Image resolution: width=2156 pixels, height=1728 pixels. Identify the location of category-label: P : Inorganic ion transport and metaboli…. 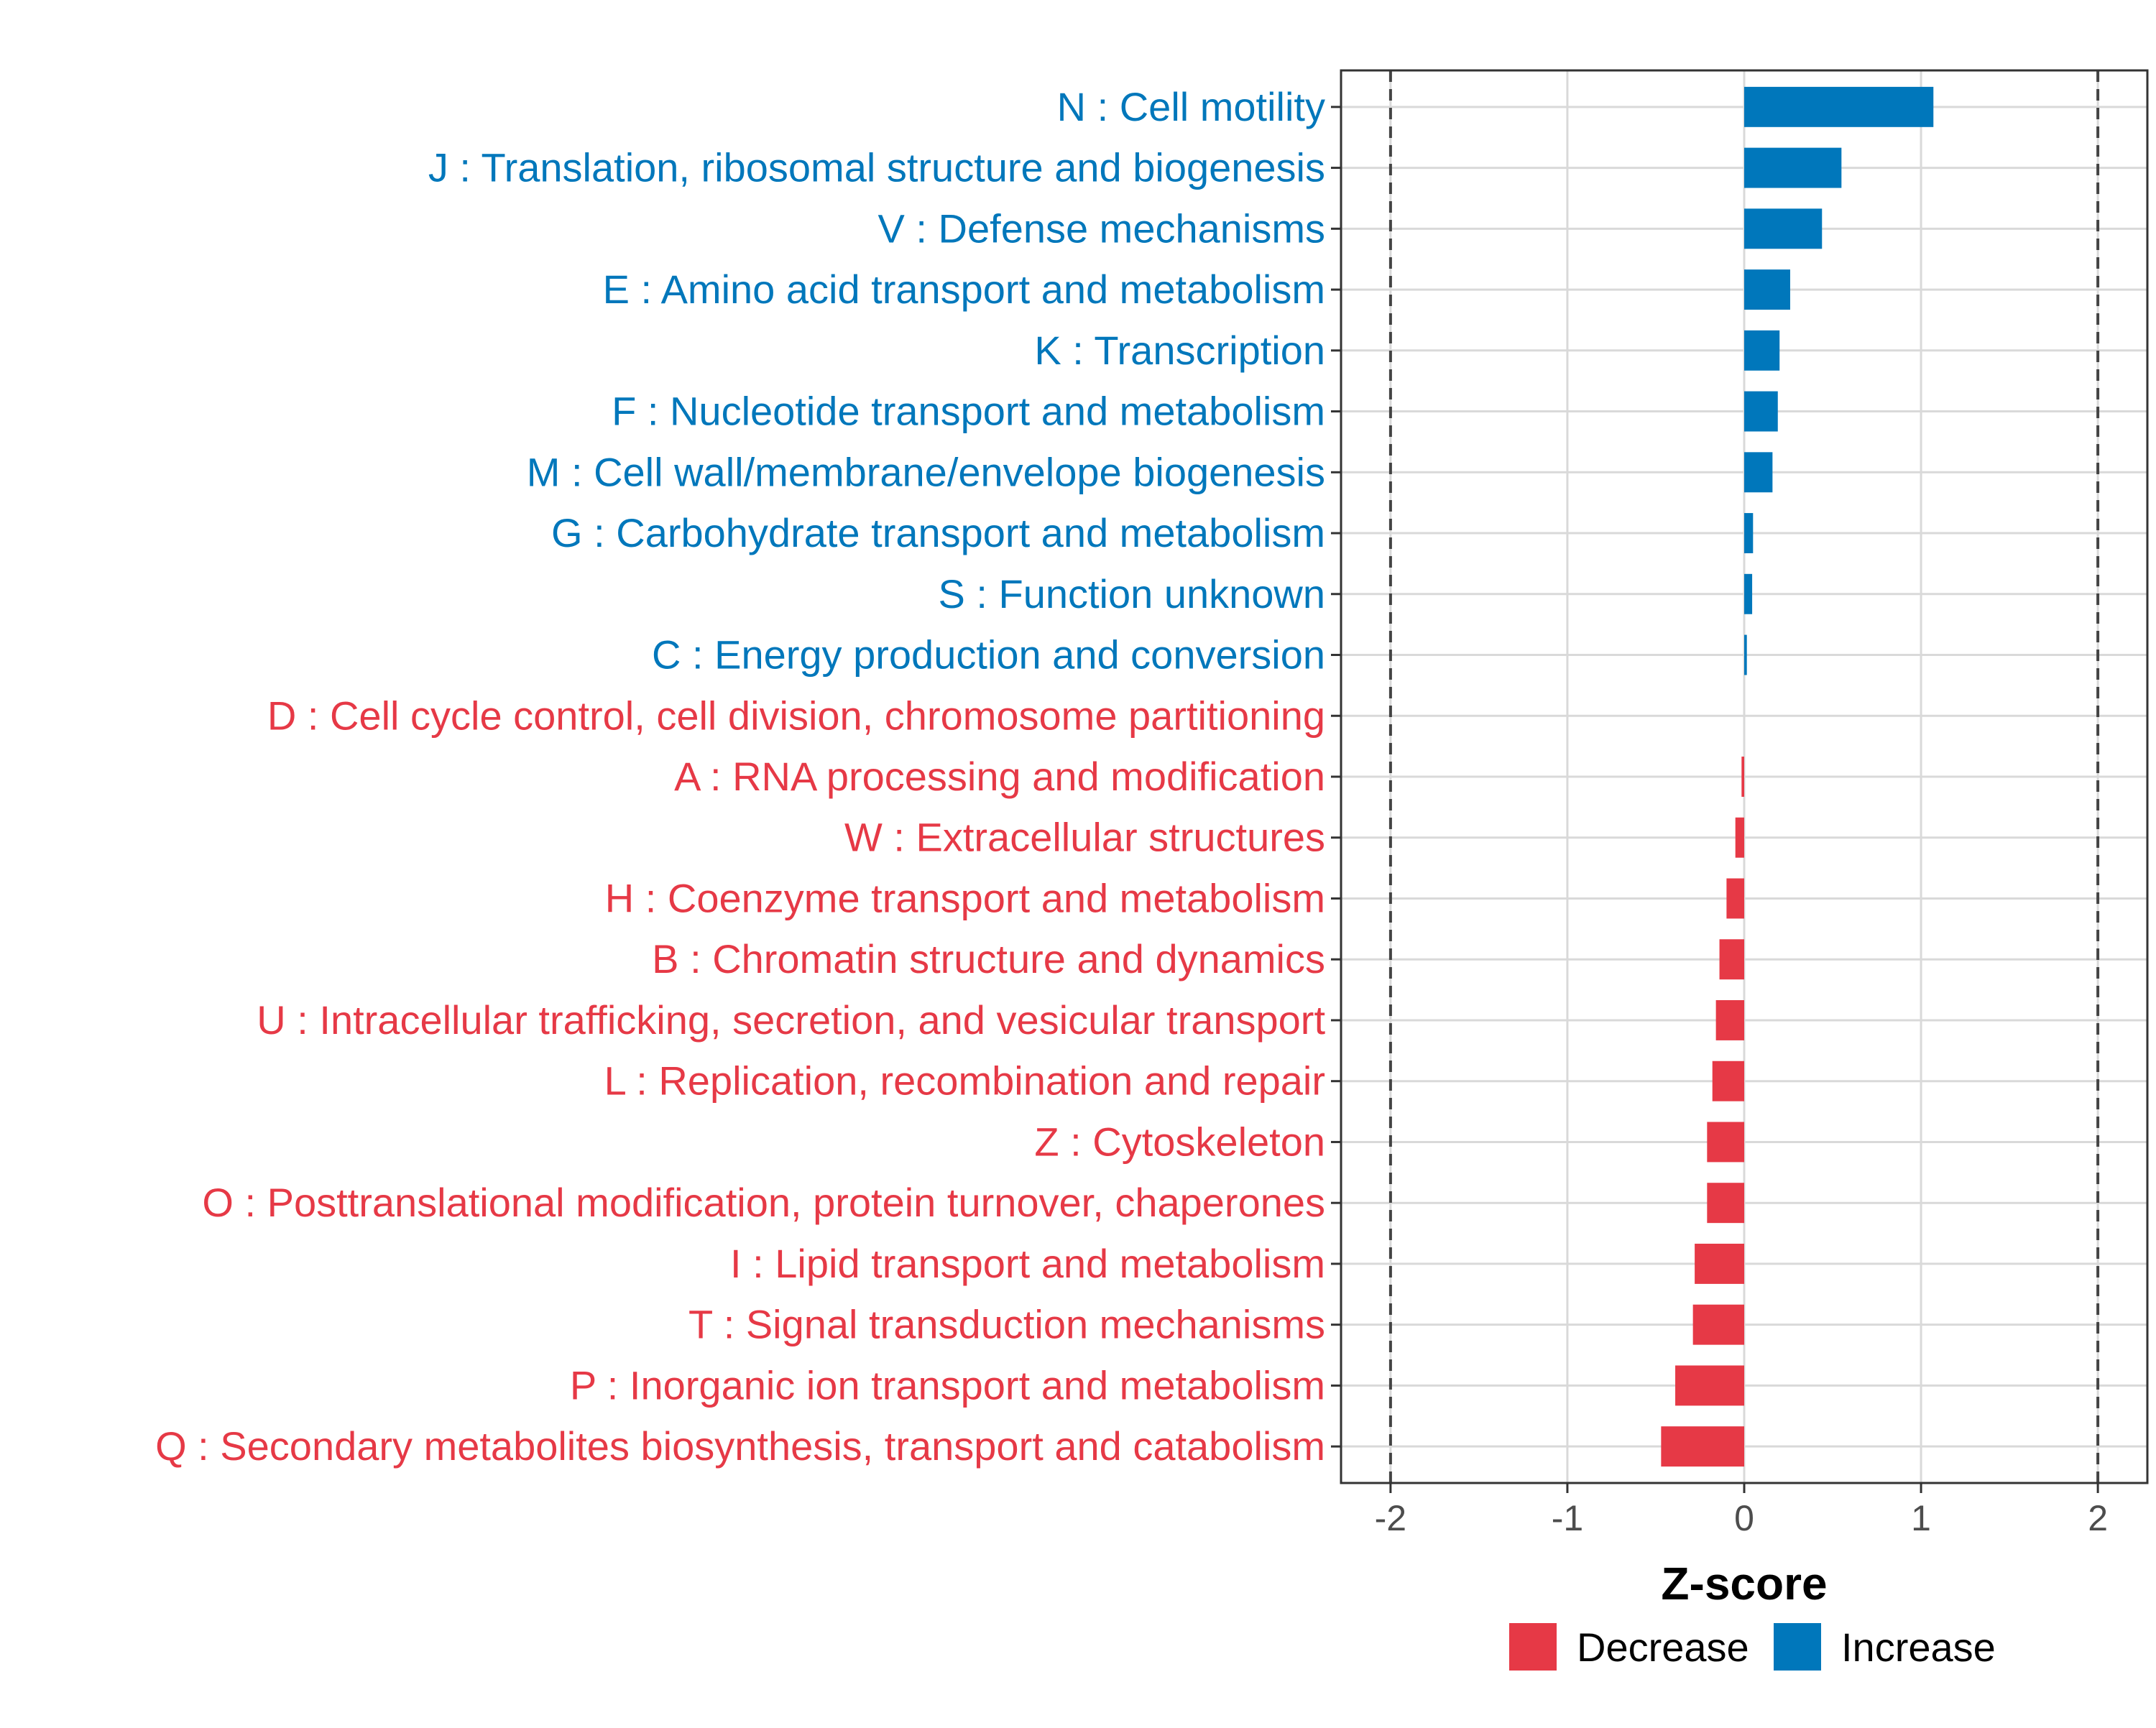
(947, 1385).